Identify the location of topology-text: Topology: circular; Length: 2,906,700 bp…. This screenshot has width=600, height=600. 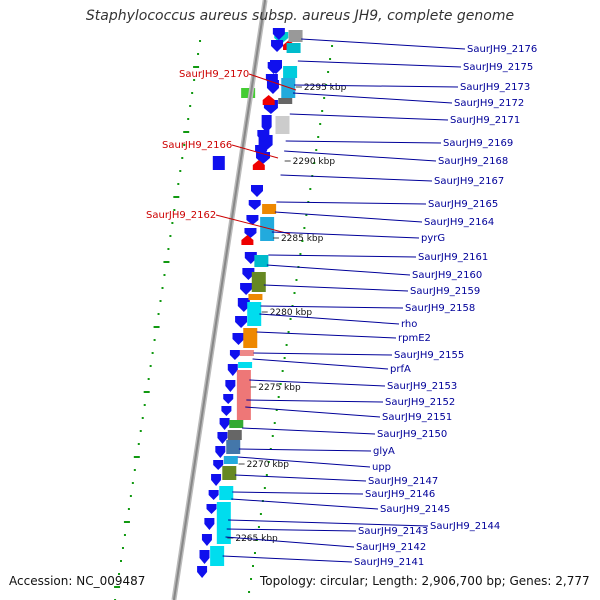
(425, 581).